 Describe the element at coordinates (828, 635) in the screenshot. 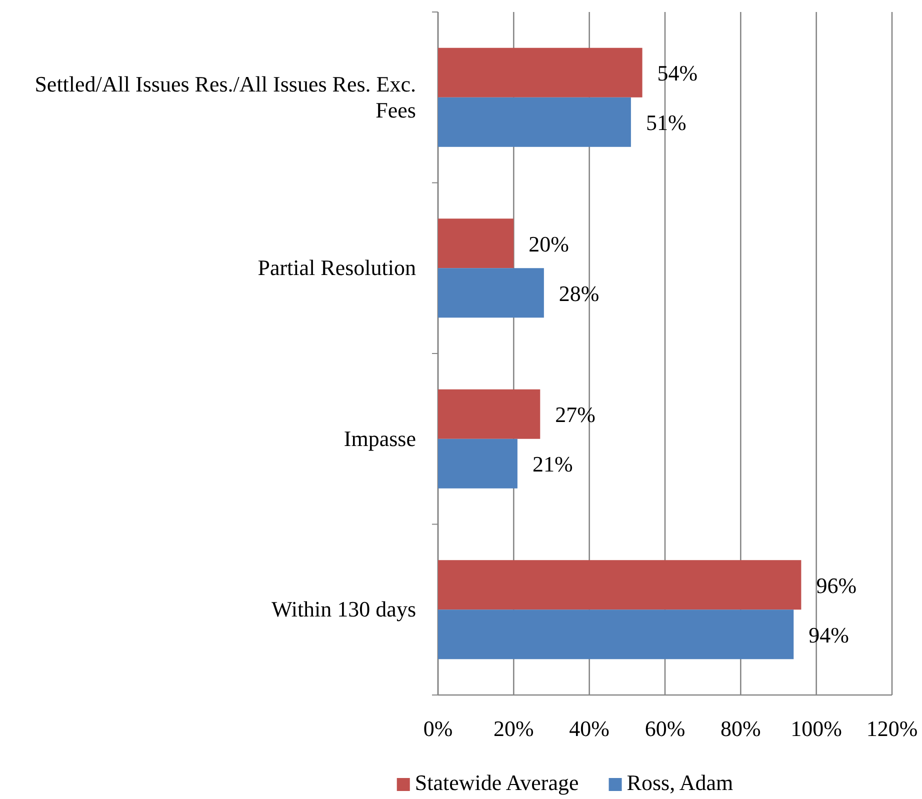

I see `data-label: 94%` at that location.